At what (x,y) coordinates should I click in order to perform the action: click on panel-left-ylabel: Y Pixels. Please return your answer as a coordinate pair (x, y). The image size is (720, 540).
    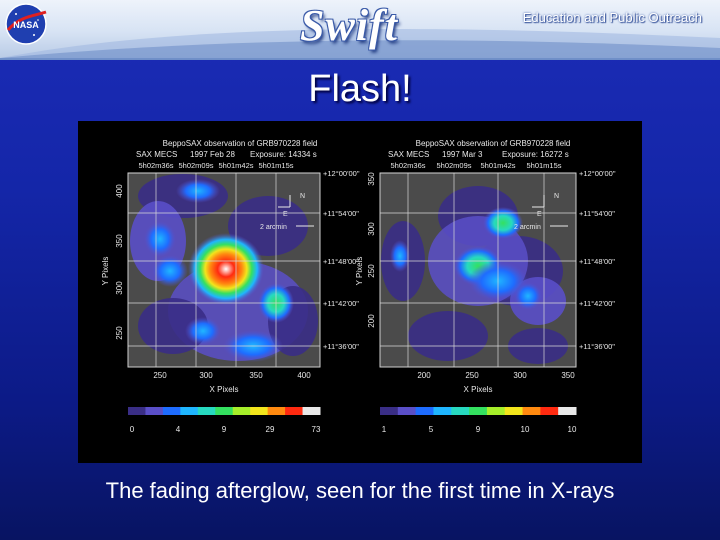
    Looking at the image, I should click on (105, 271).